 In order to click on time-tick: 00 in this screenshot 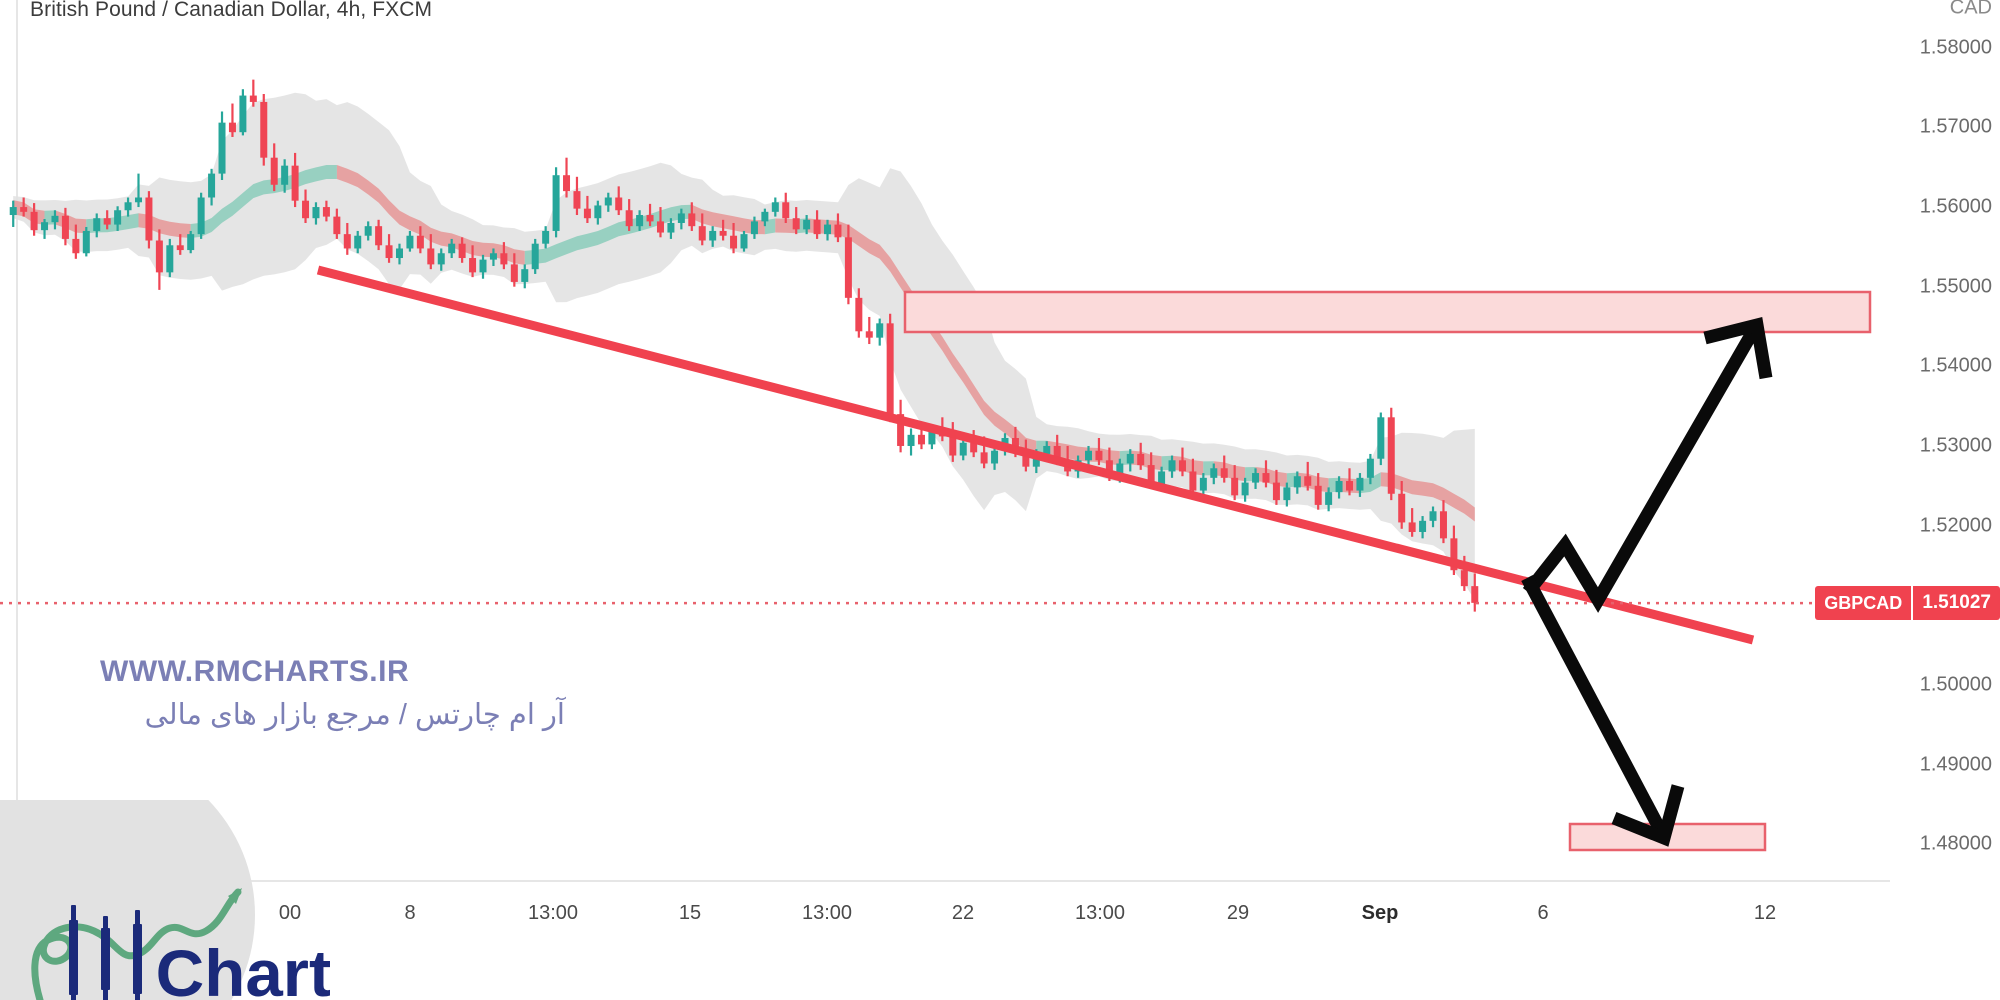, I will do `click(290, 913)`.